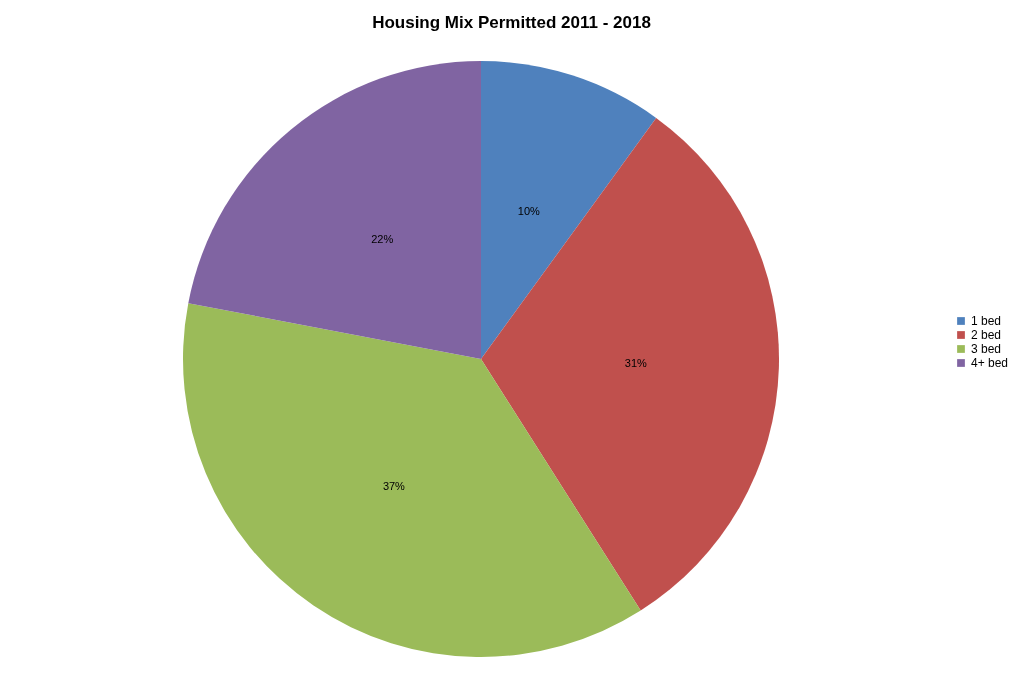 Image resolution: width=1023 pixels, height=674 pixels. What do you see at coordinates (636, 362) in the screenshot?
I see `data-label: 31%` at bounding box center [636, 362].